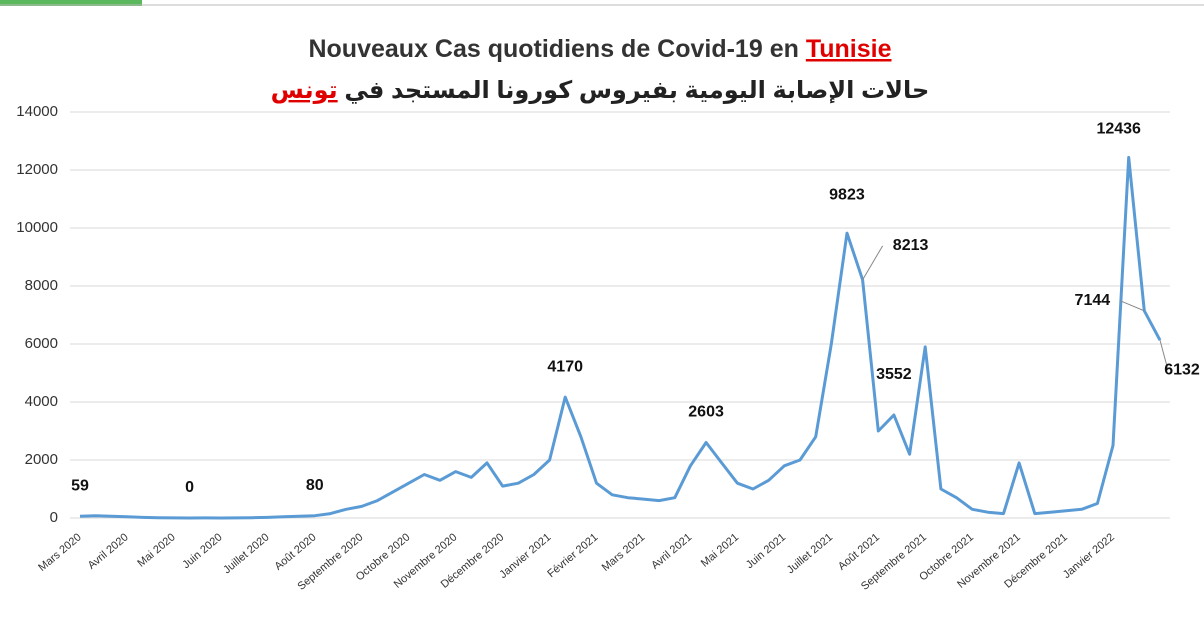 The height and width of the screenshot is (641, 1204). What do you see at coordinates (553, 49) in the screenshot?
I see `title-text: Nouveaux Cas quotidiens de Covid-19 en` at bounding box center [553, 49].